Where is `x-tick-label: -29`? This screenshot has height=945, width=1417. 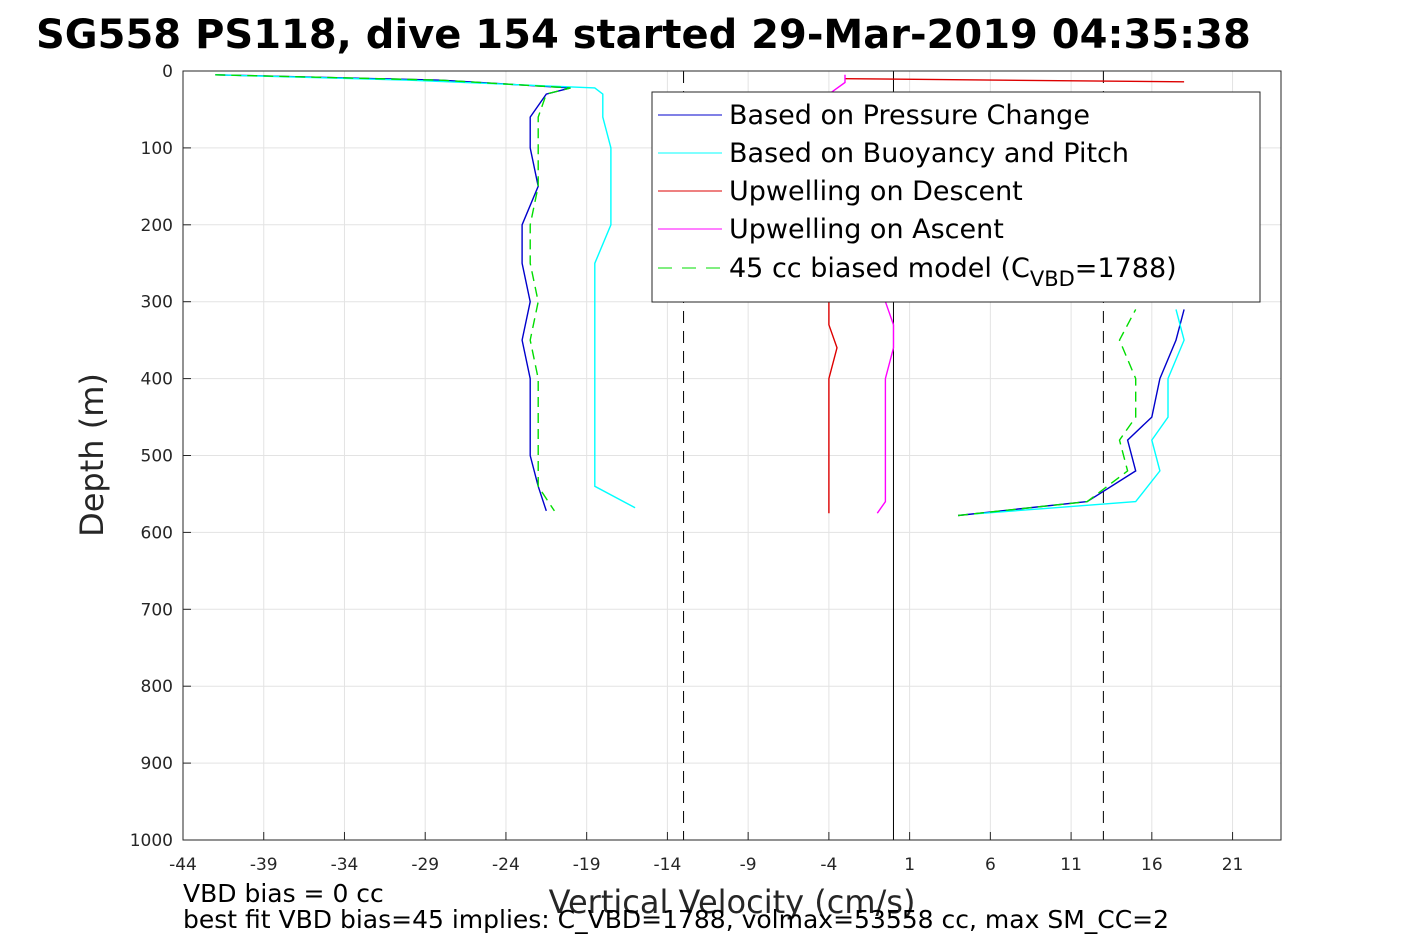
x-tick-label: -29 is located at coordinates (425, 865).